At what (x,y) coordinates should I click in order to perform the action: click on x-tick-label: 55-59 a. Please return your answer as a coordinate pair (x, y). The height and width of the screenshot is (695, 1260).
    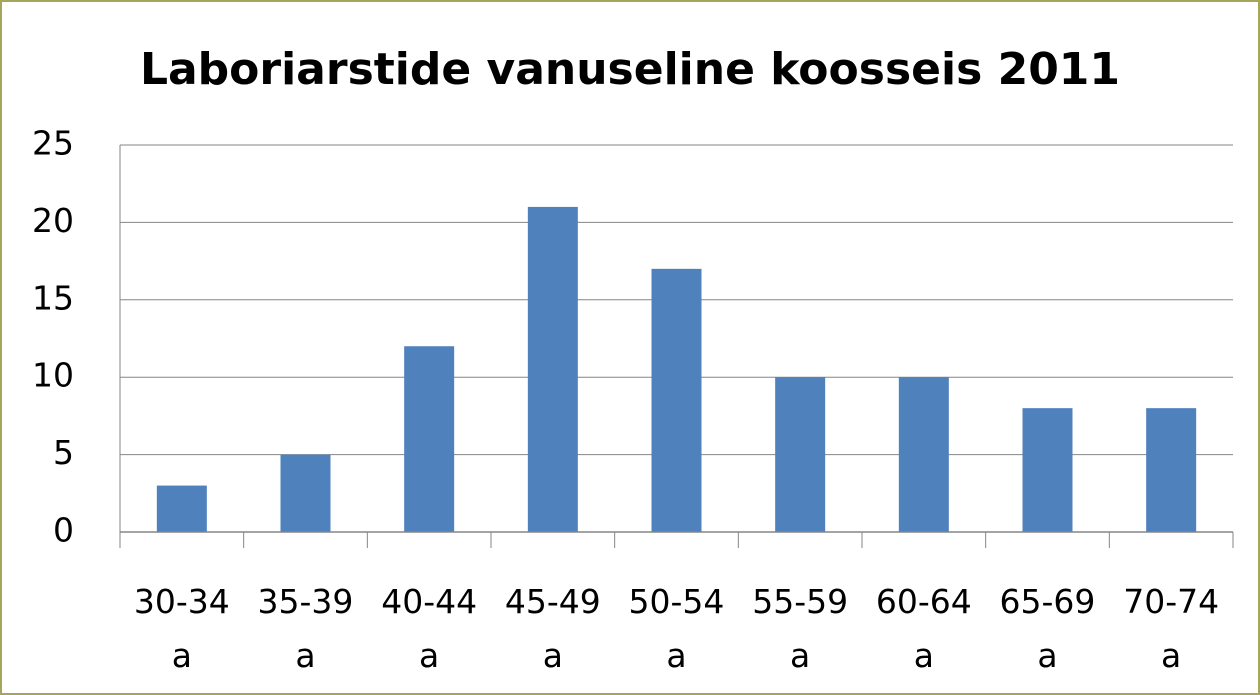
    Looking at the image, I should click on (800, 628).